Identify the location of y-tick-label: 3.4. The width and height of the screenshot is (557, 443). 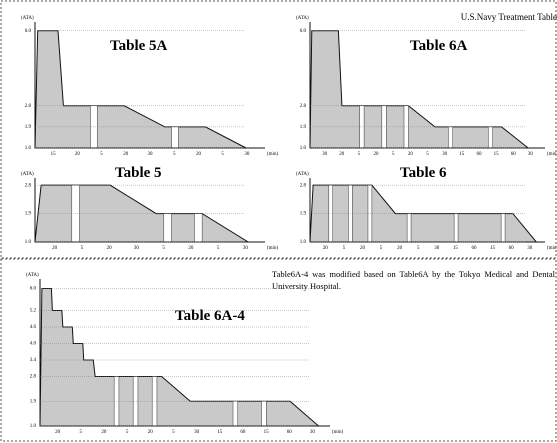
(33, 360).